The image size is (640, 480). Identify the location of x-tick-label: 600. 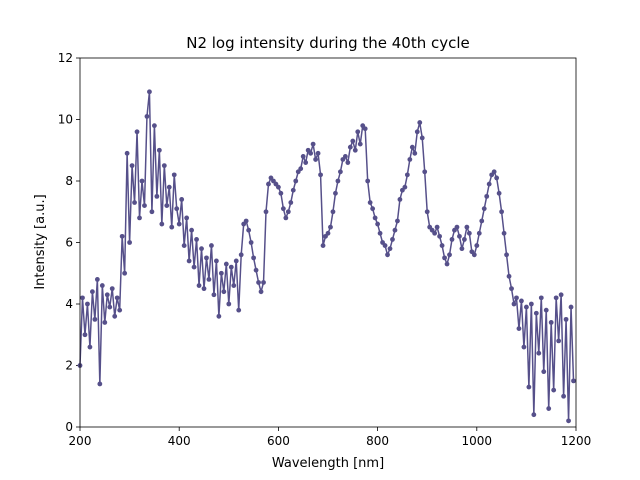
(278, 441).